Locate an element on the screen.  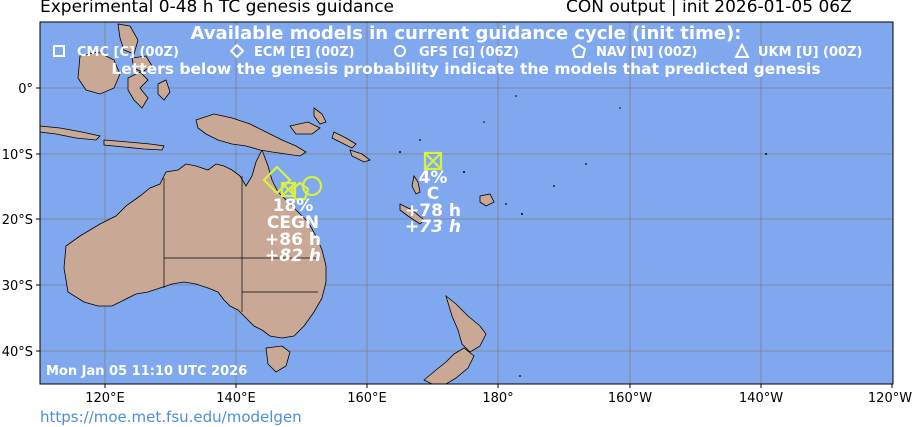
lon-label-160w: 160°W is located at coordinates (630, 398).